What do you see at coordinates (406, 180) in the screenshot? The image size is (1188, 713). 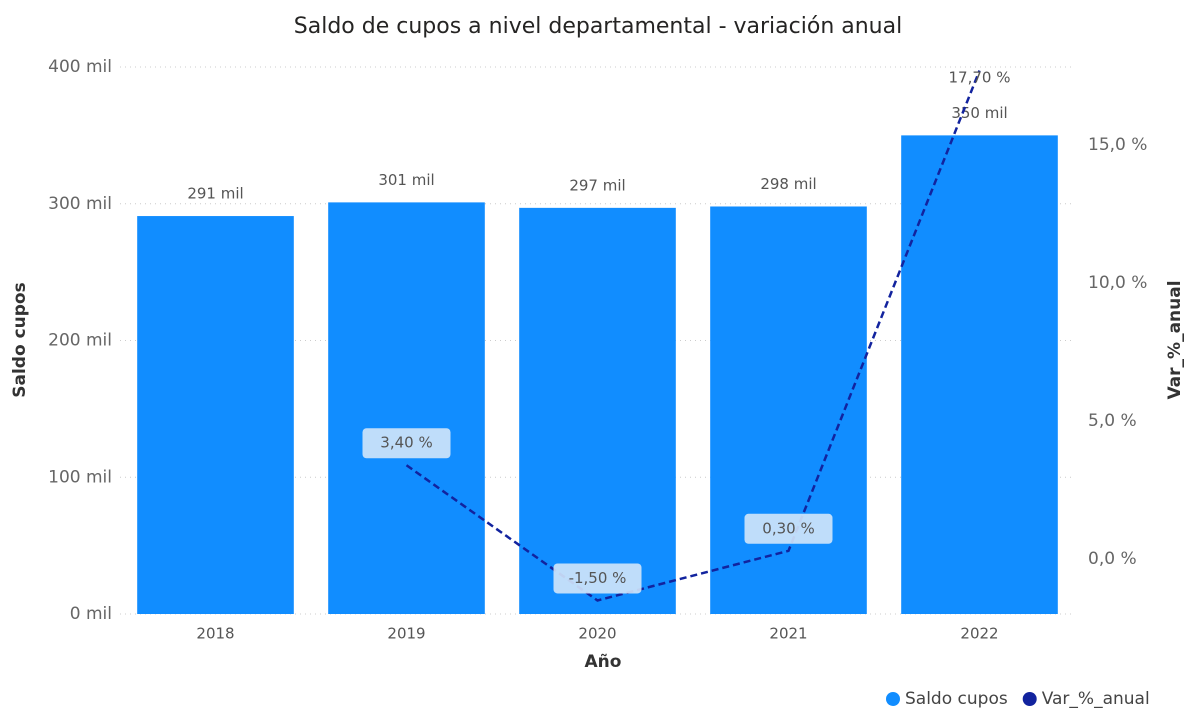 I see `bar-value-label: 301 mil` at bounding box center [406, 180].